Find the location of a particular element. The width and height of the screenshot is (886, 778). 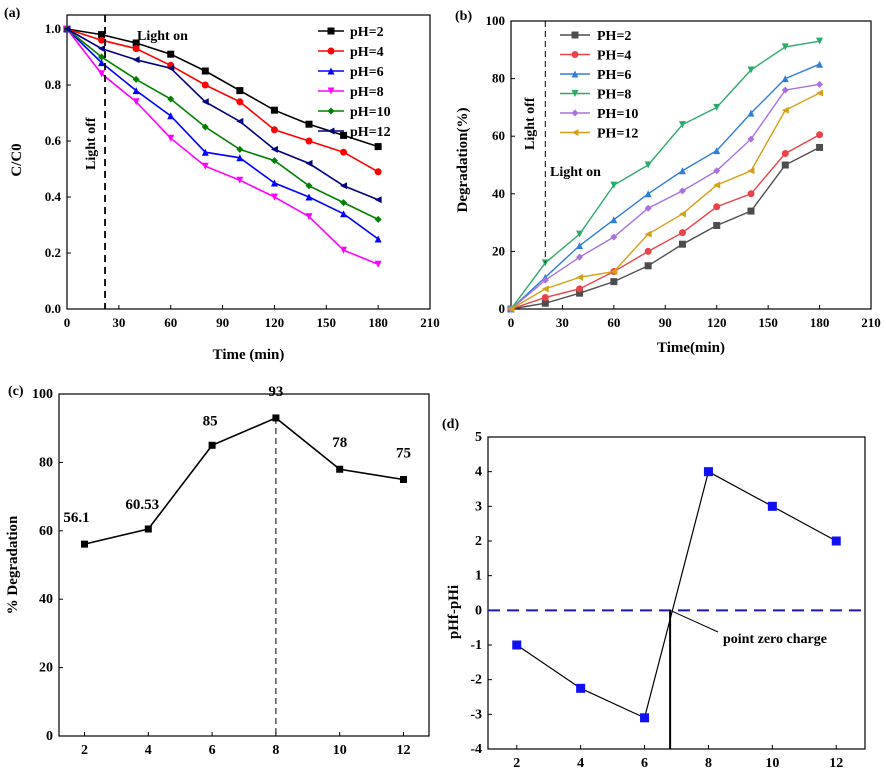

legend-label: PH=2 is located at coordinates (614, 36).